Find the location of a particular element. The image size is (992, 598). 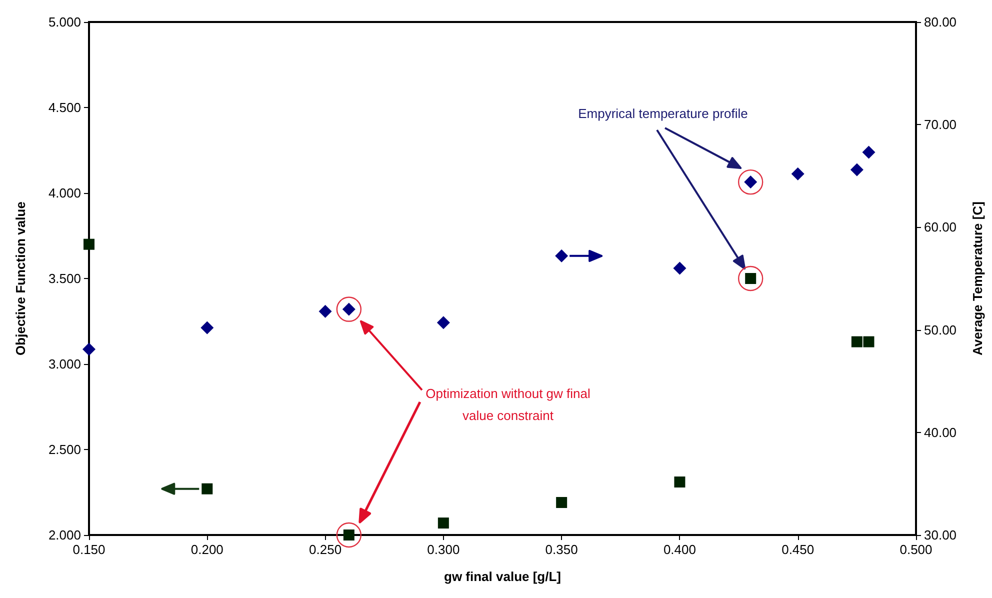

y-tick-label: 5.000 is located at coordinates (64, 22).